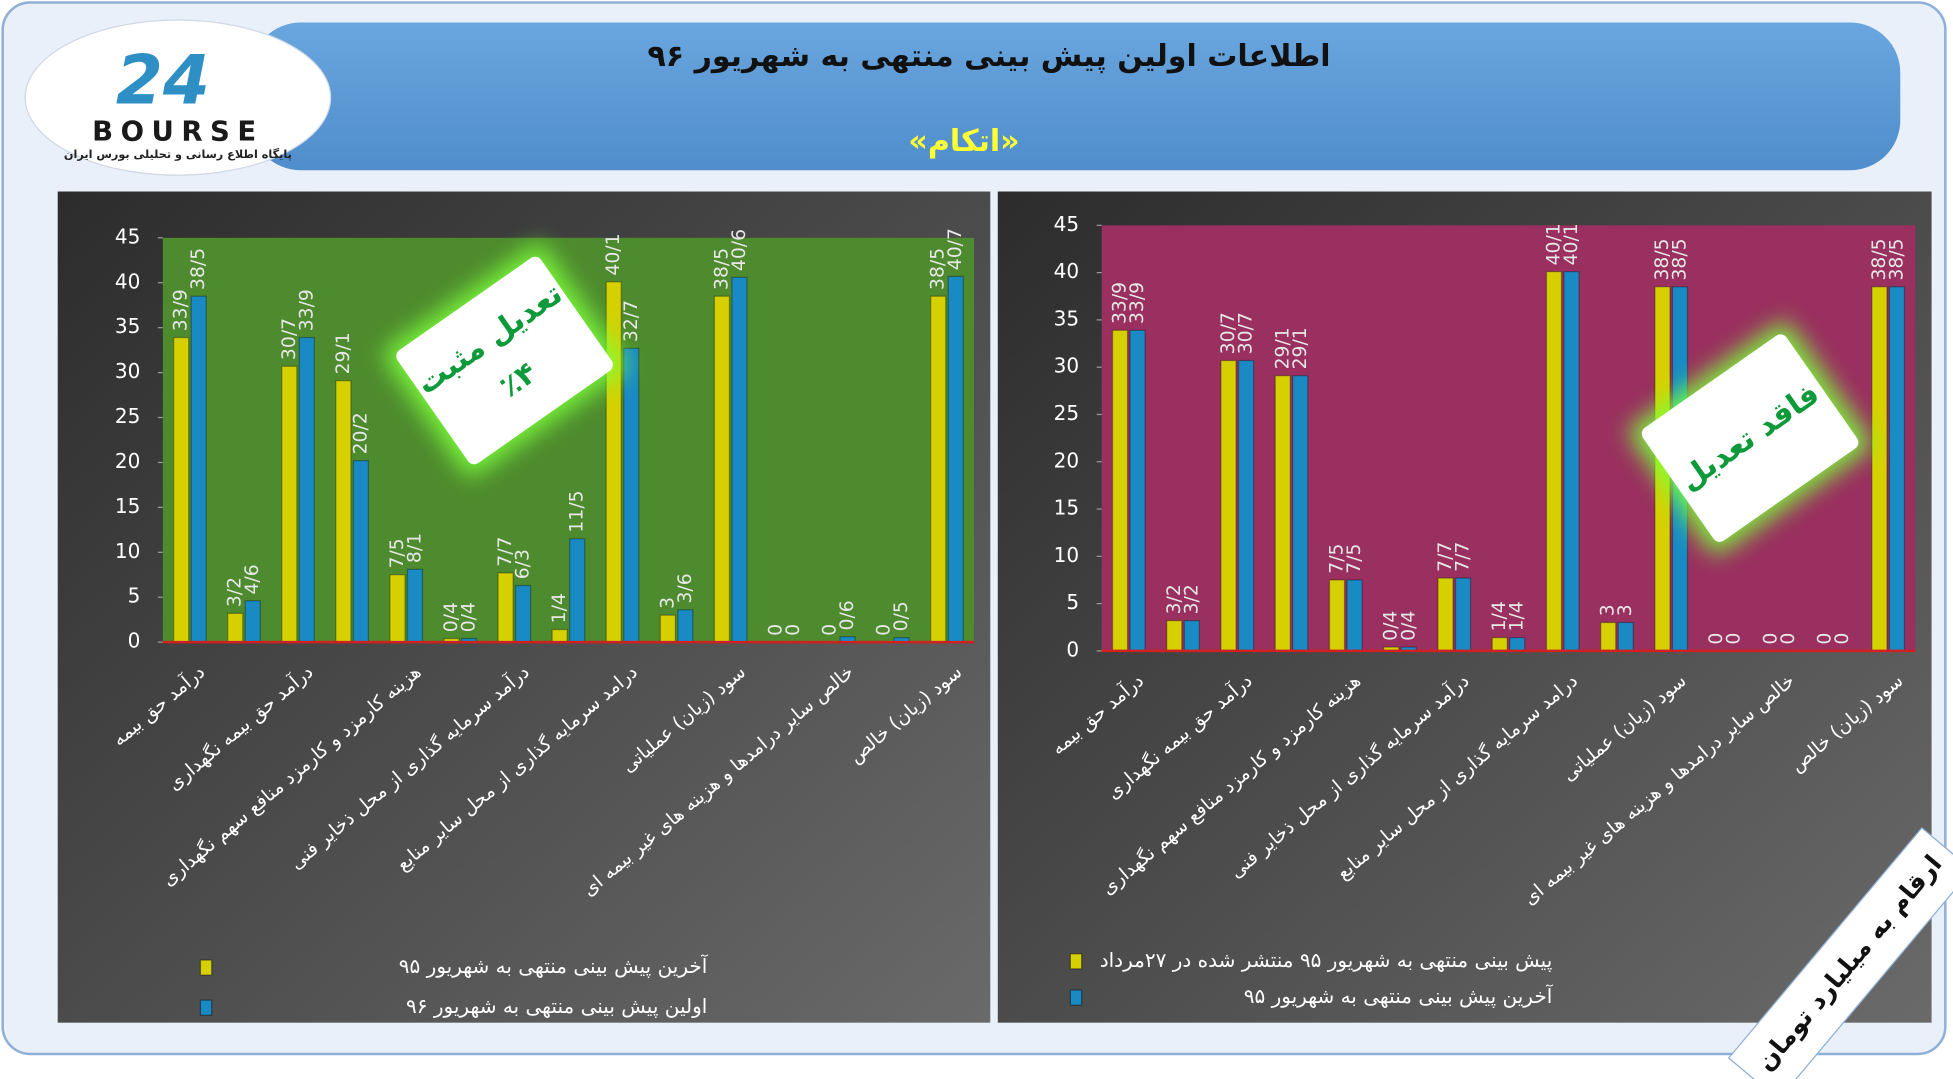 The width and height of the screenshot is (1953, 1079). I want to click on value-label: 11/5, so click(577, 511).